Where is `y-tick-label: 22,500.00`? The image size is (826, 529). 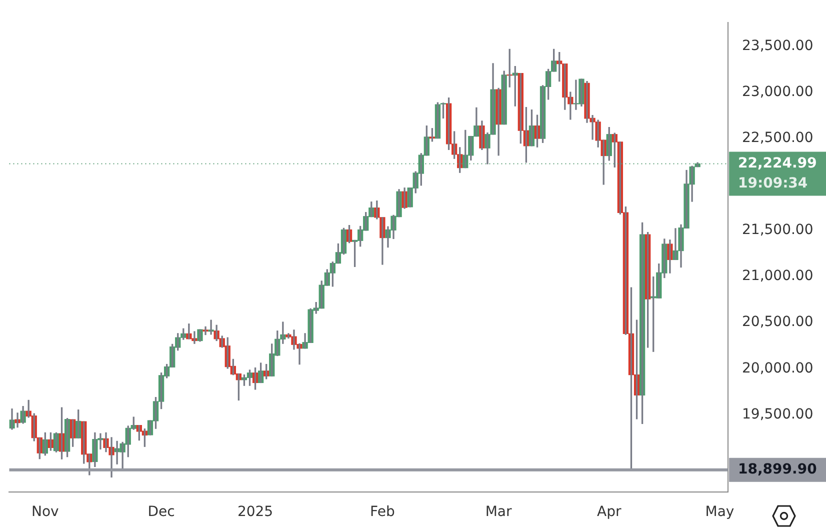 y-tick-label: 22,500.00 is located at coordinates (778, 138).